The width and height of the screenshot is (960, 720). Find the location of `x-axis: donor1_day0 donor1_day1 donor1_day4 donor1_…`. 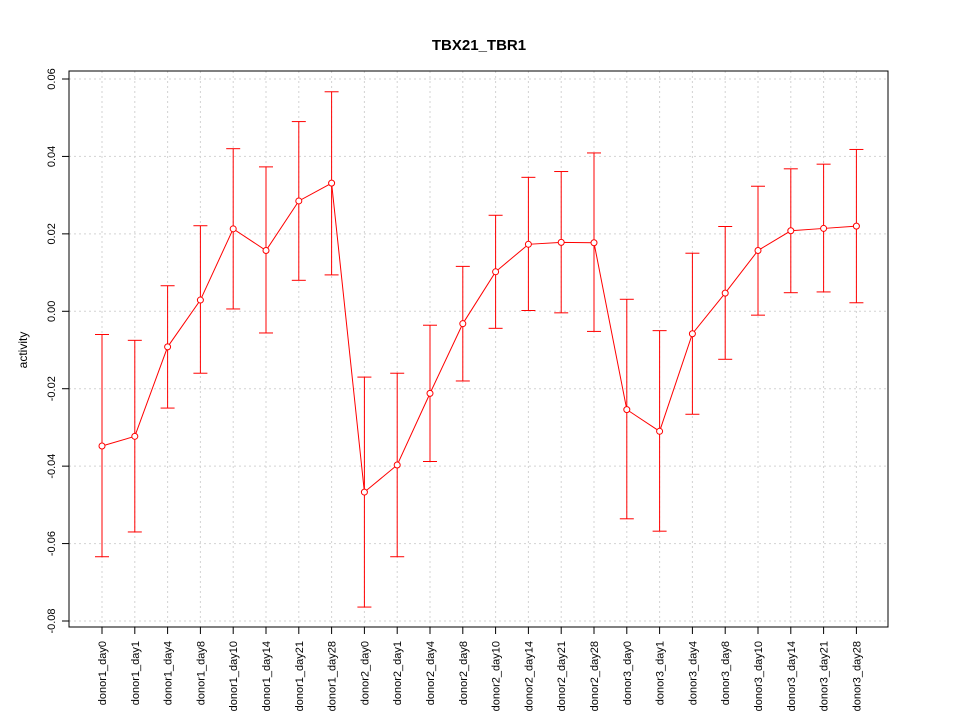

x-axis: donor1_day0 donor1_day1 donor1_day4 donor1_… is located at coordinates (480, 669).